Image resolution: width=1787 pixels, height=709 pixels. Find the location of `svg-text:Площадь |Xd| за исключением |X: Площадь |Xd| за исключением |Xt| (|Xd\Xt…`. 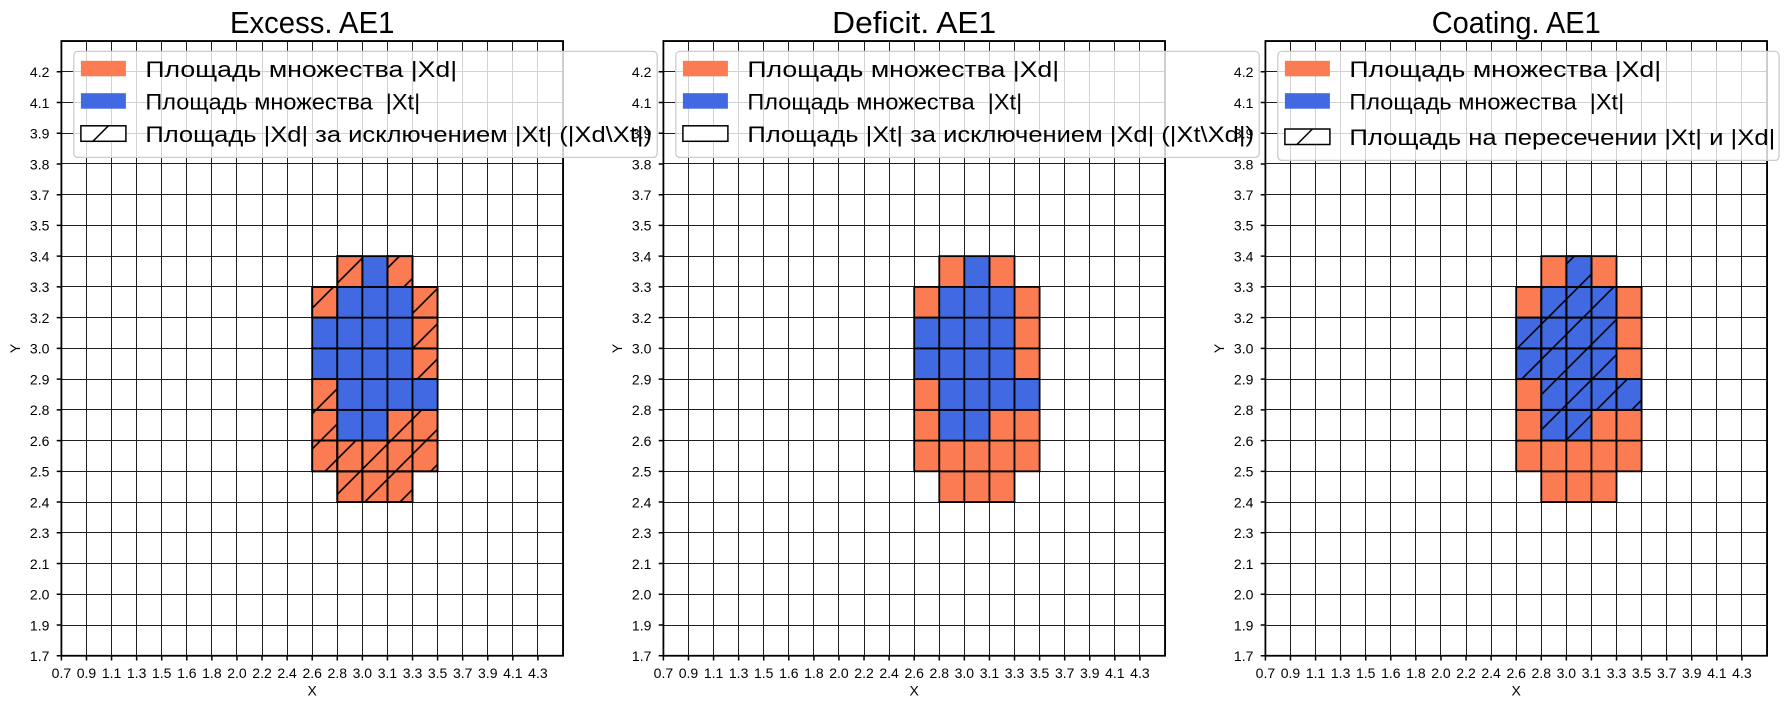

svg-text:Площадь |Xd| за исключением |X: Площадь |Xd| за исключением |Xt| (|Xd\Xt… is located at coordinates (398, 134).